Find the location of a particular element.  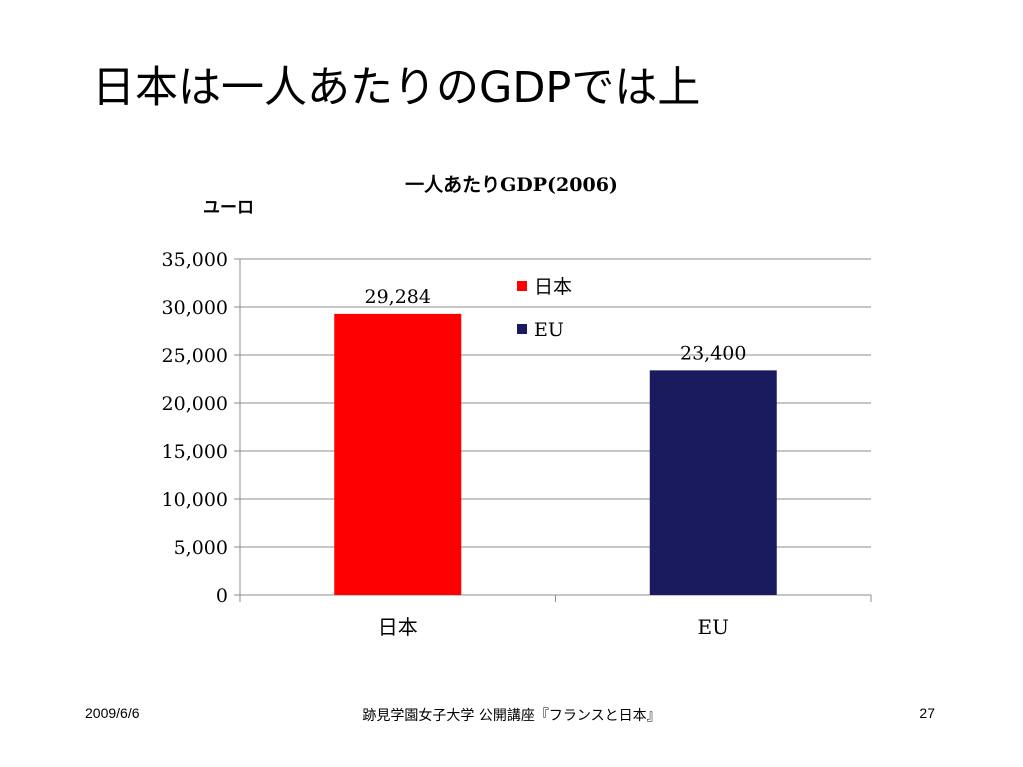

y-tick-label: 5,000 is located at coordinates (201, 548).